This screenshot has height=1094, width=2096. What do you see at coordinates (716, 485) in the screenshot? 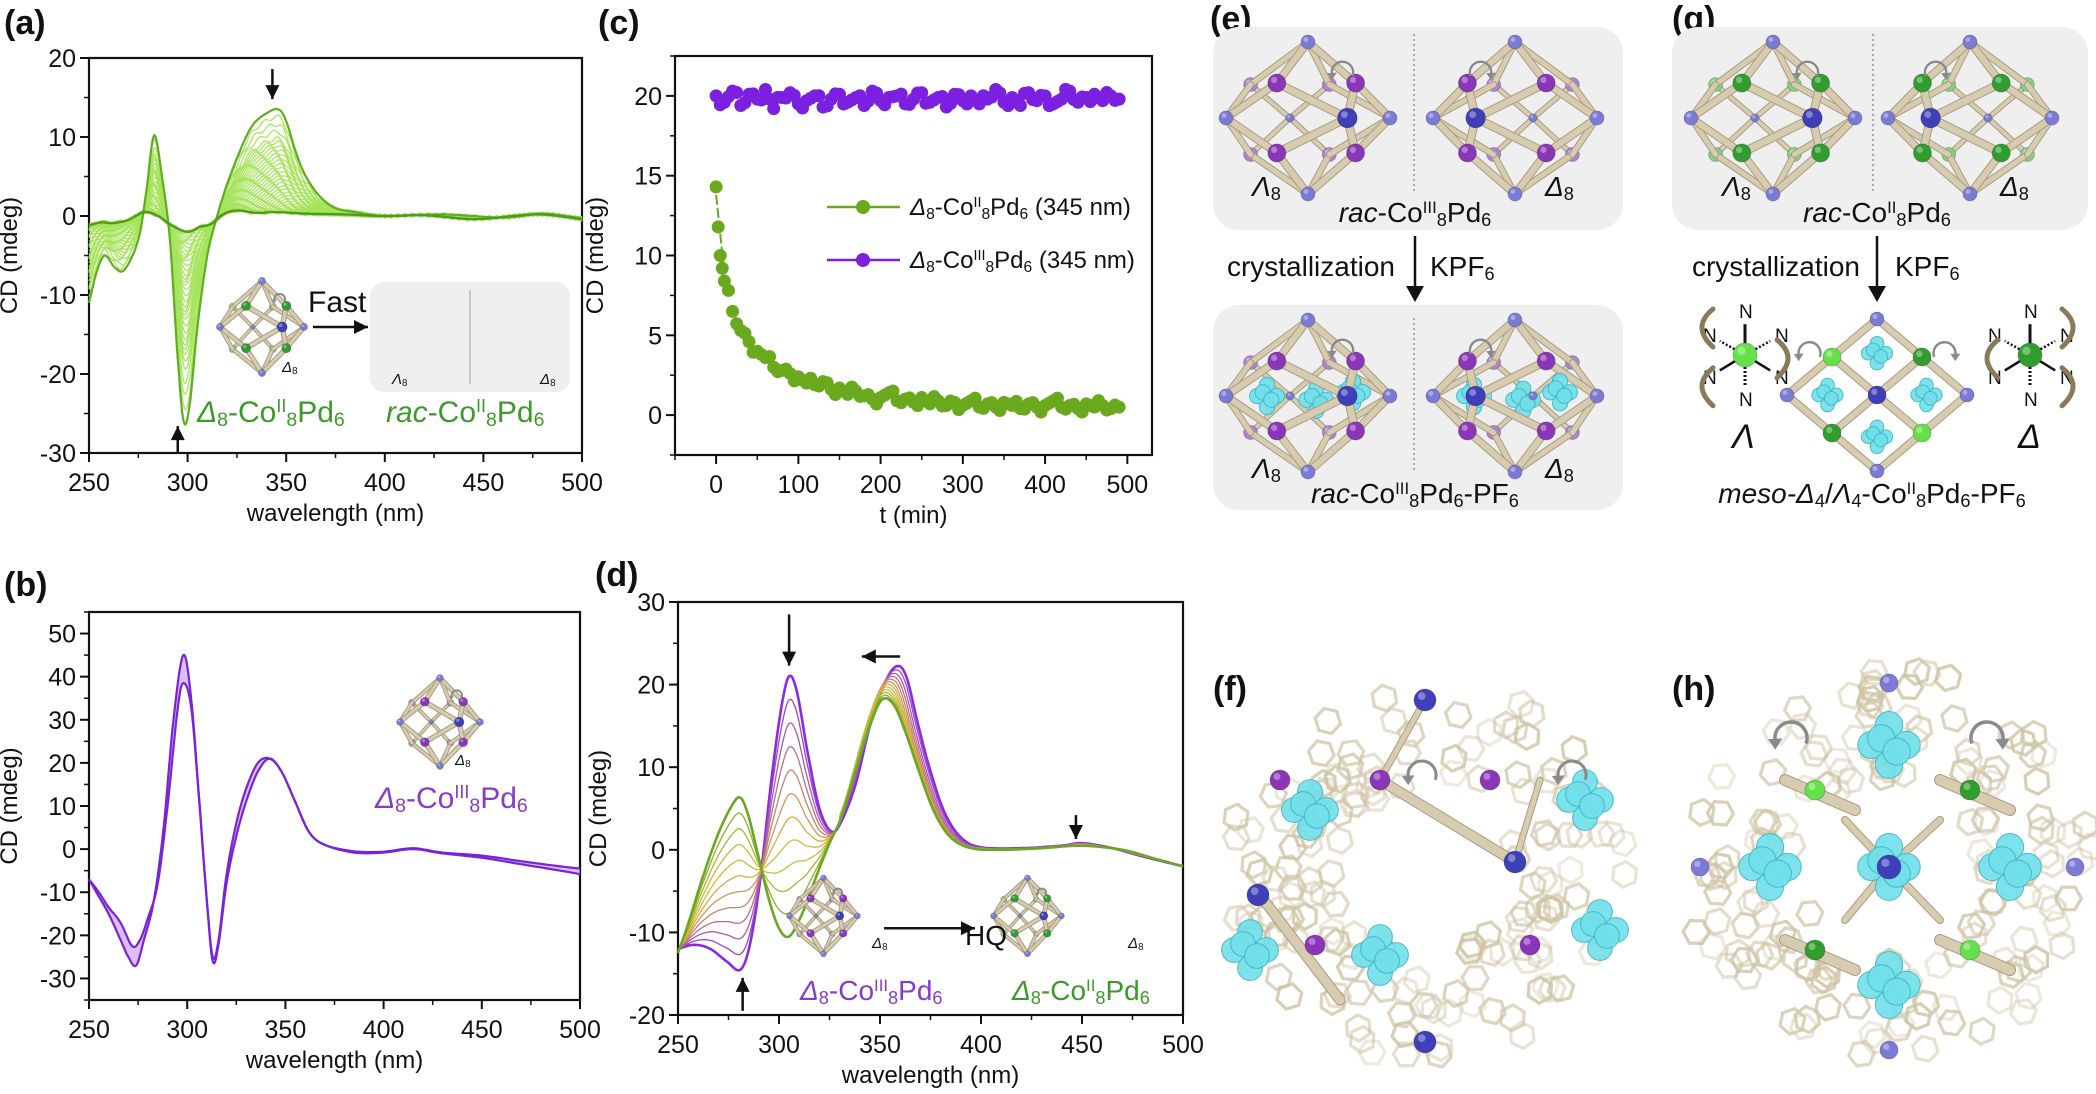
I see `x-tick-label: 0` at bounding box center [716, 485].